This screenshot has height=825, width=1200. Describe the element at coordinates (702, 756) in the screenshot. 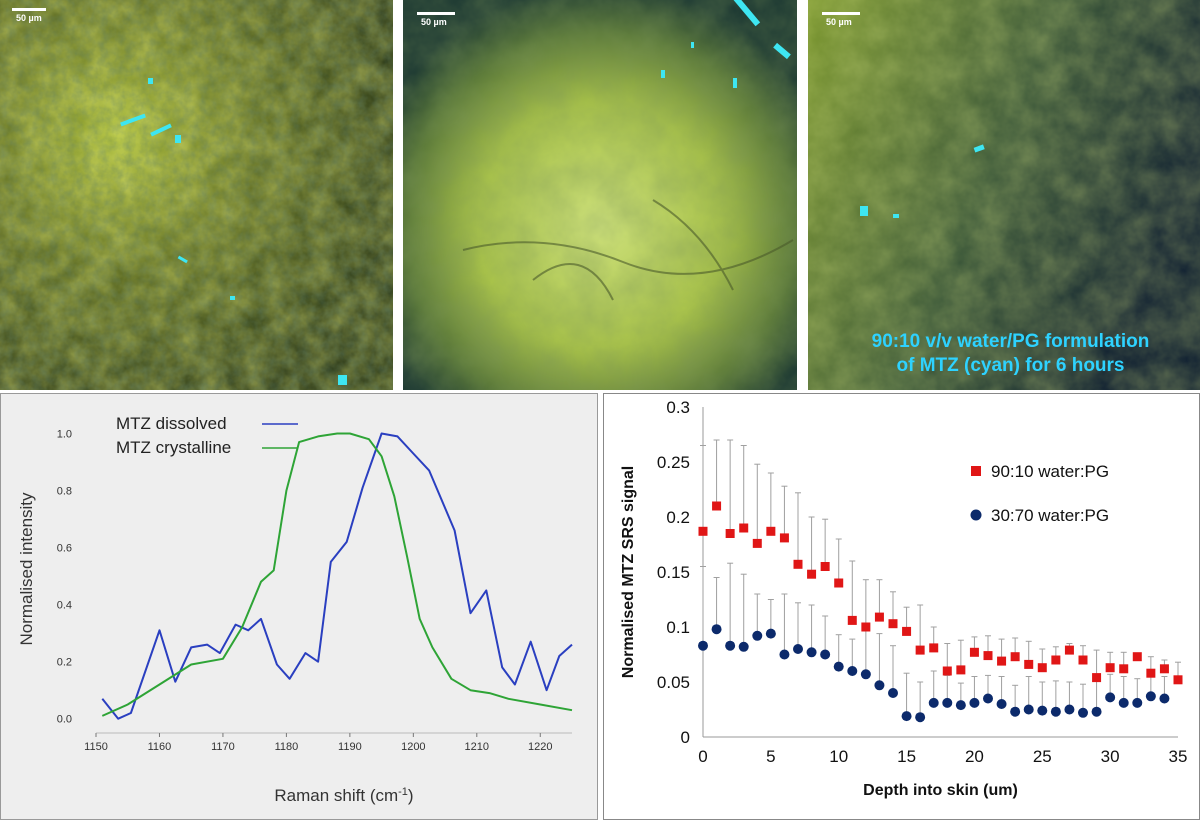

I see `x-tick-label: 0` at that location.